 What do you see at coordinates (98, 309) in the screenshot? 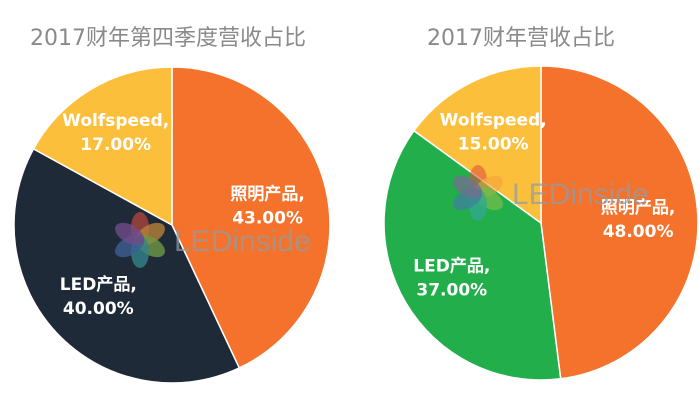
I see `slice-value-label: 40.00%` at bounding box center [98, 309].